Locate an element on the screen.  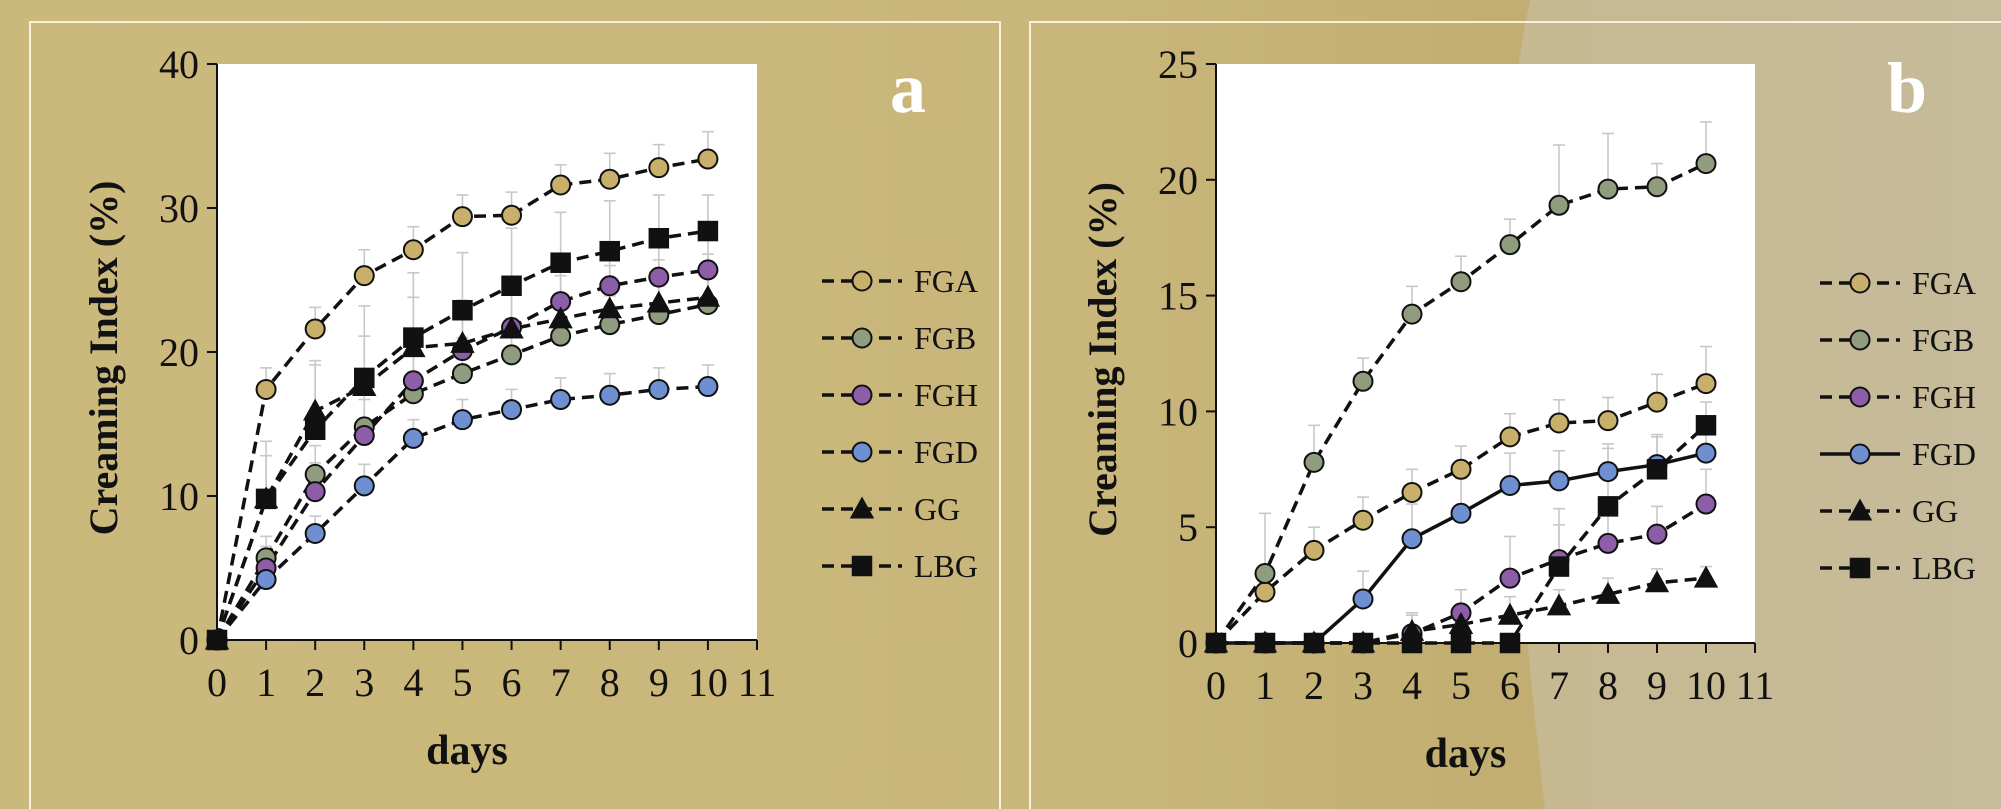
series-line-fgb is located at coordinates (462, 471).